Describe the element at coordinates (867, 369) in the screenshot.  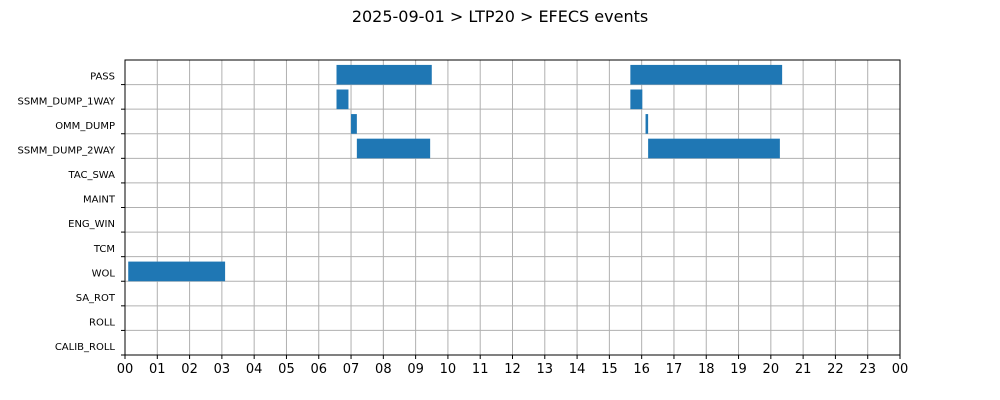
I see `x-tick-label: 23` at that location.